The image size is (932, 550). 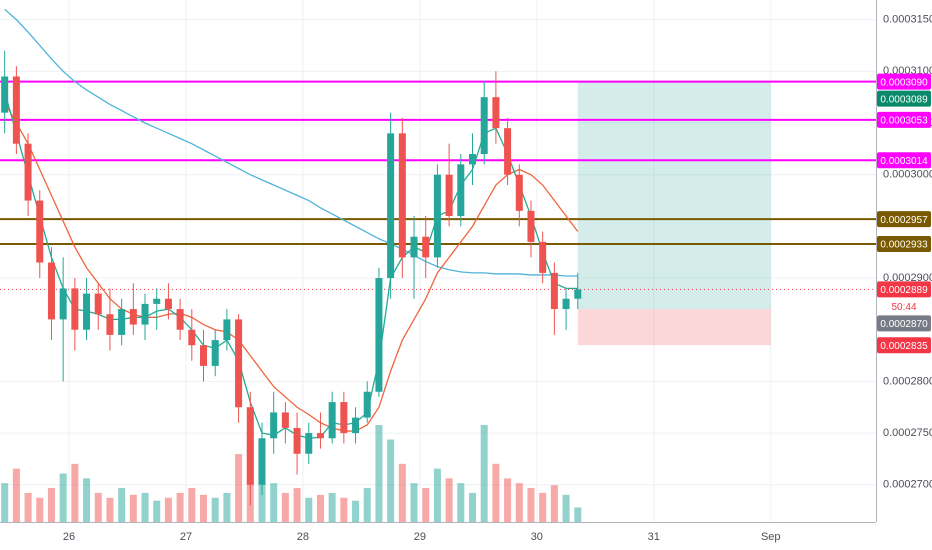 I want to click on y-tick-label: 0.0002900, so click(x=907, y=278).